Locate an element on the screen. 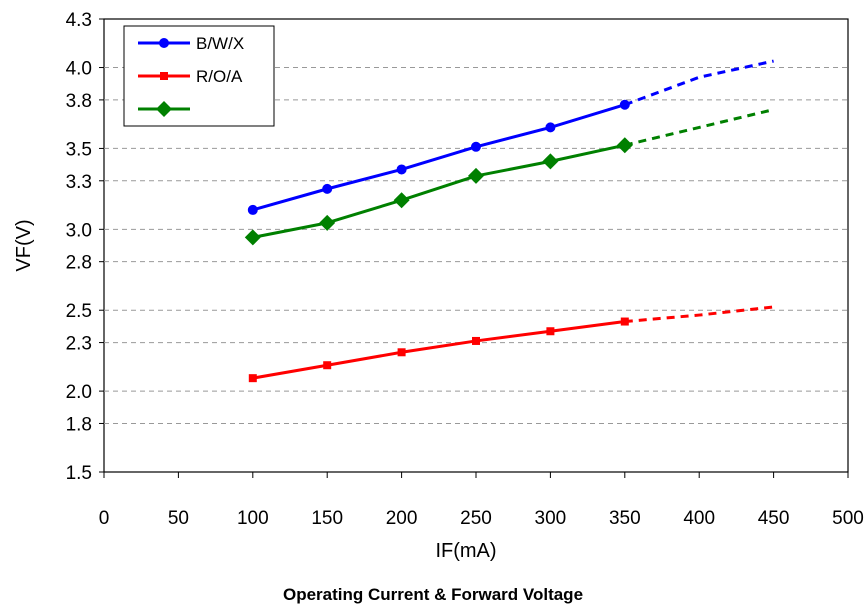 The image size is (866, 609). x-tick-label: 400 is located at coordinates (699, 518).